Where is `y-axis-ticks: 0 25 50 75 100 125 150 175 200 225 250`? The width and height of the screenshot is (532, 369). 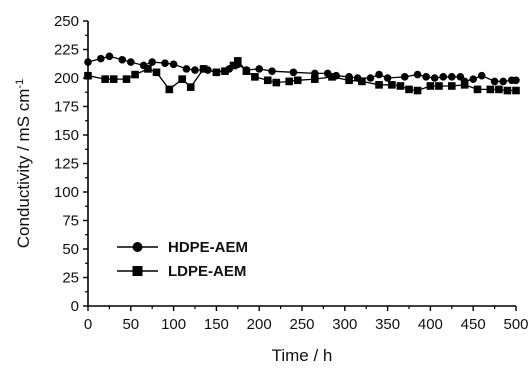 y-axis-ticks: 0 25 50 75 100 125 150 175 200 225 250 is located at coordinates (71, 164).